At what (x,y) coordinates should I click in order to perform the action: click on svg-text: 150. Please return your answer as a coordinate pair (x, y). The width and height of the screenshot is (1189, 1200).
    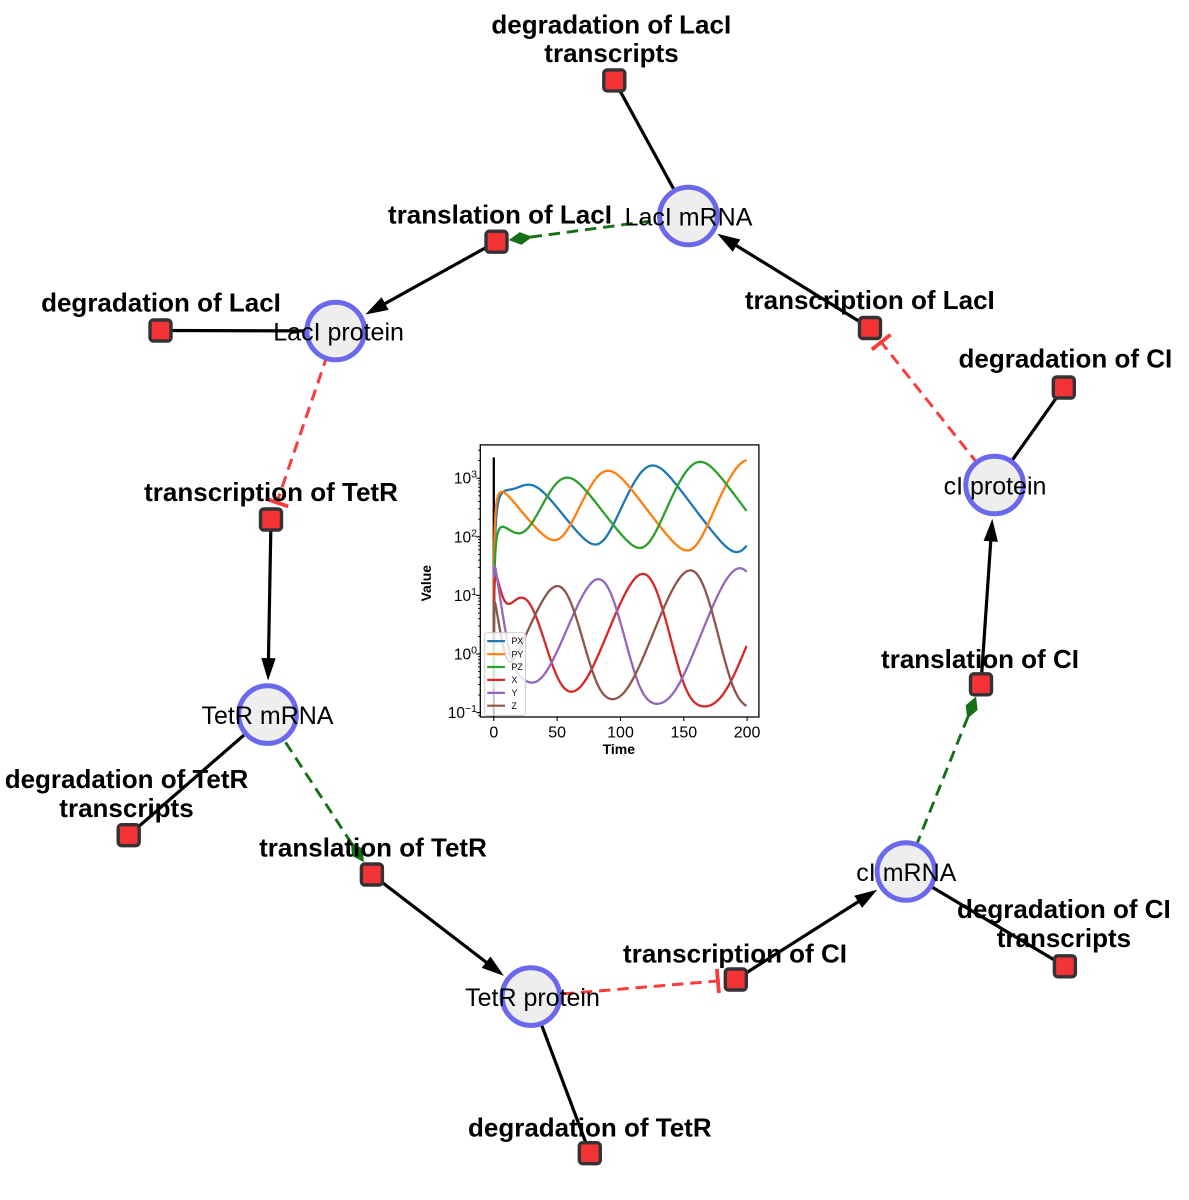
    Looking at the image, I should click on (683, 733).